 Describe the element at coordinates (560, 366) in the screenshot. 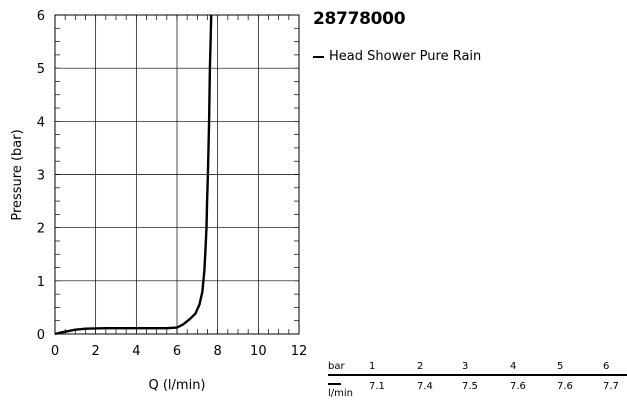

I see `pressure-cell: 5` at that location.